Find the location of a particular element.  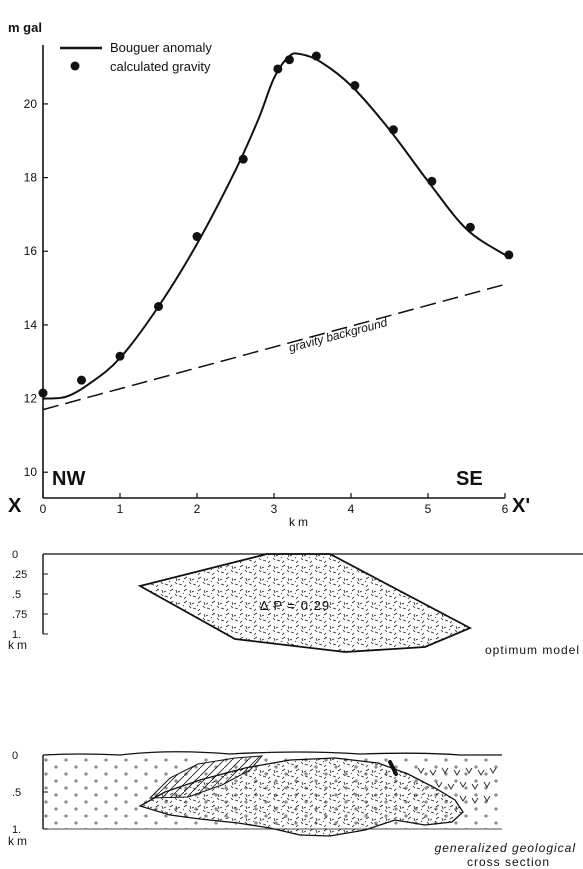

y-tick-label: 18 is located at coordinates (31, 178).